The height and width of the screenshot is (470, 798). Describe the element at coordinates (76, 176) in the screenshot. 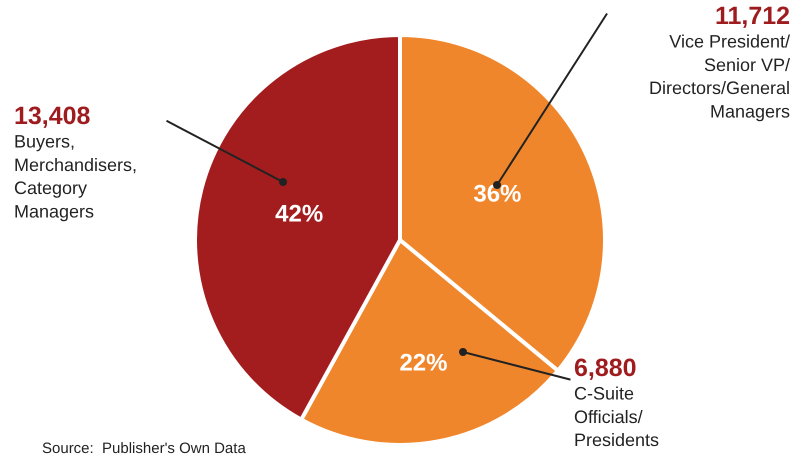

I see `slice-label: Buyers, Merchandisers, Category Managers` at that location.